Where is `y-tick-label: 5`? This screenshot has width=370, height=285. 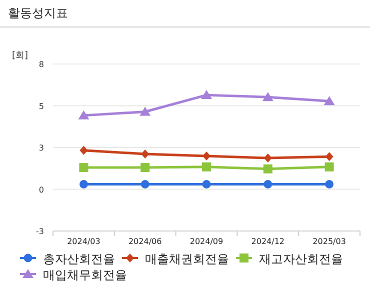
y-tick-label: 5 is located at coordinates (41, 106).